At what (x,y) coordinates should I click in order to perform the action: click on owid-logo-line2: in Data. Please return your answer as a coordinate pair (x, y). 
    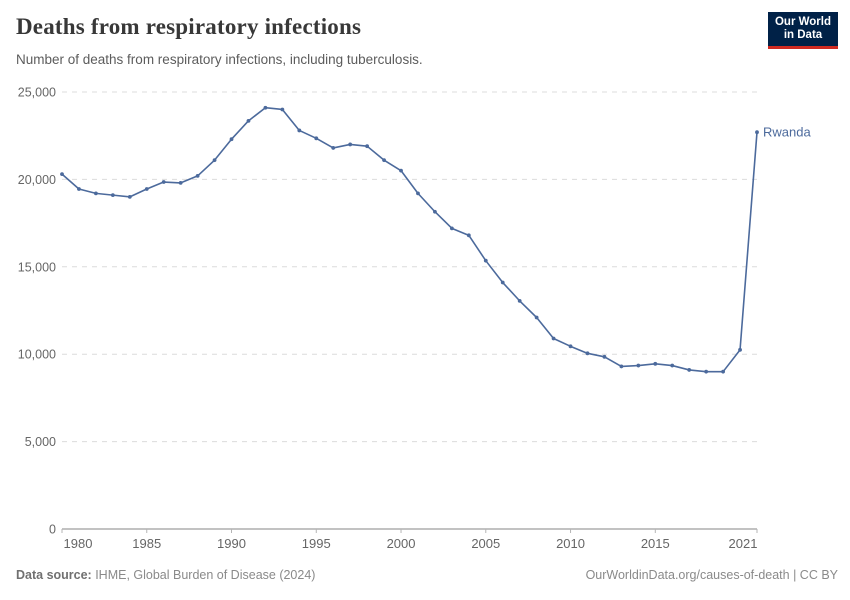
    Looking at the image, I should click on (803, 35).